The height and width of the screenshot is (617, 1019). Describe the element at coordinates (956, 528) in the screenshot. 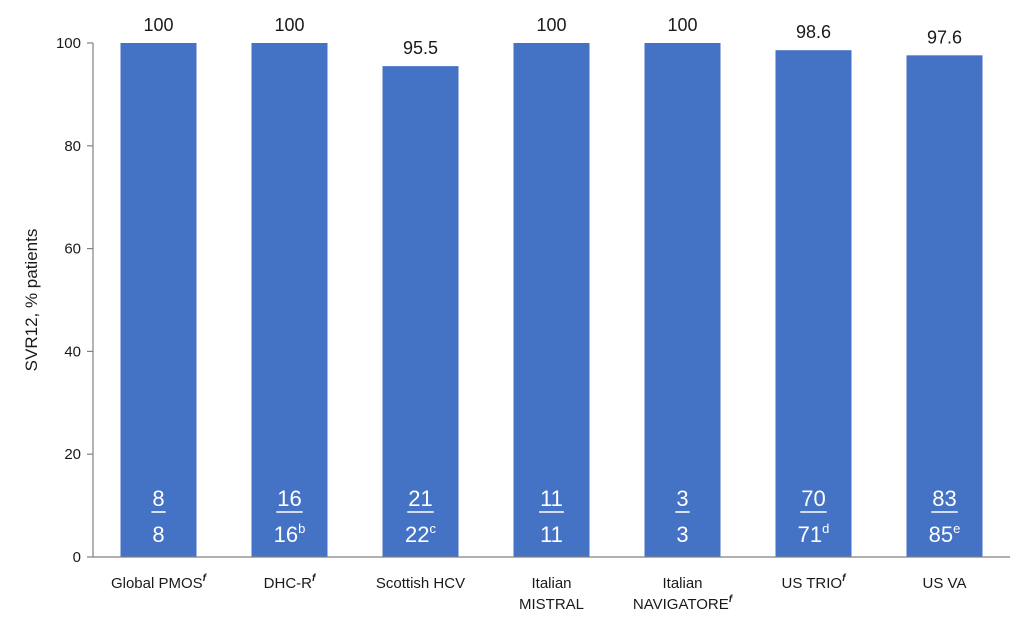

I see `fraction-footnote: e` at that location.